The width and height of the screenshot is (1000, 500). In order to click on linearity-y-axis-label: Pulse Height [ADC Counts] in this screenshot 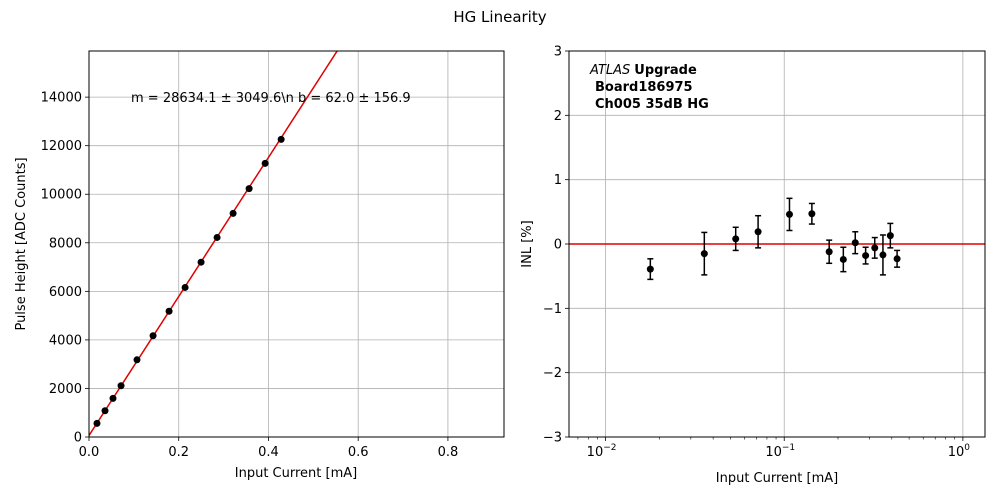, I will do `click(21, 243)`.